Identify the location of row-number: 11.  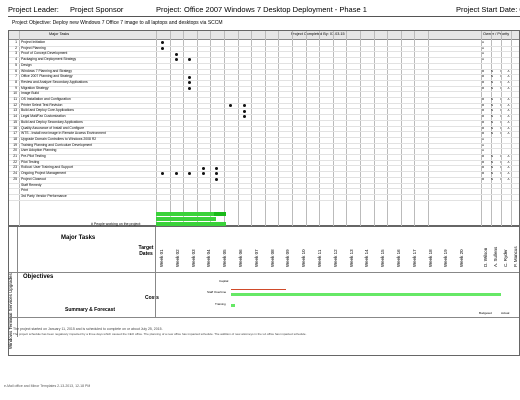
(15, 99).